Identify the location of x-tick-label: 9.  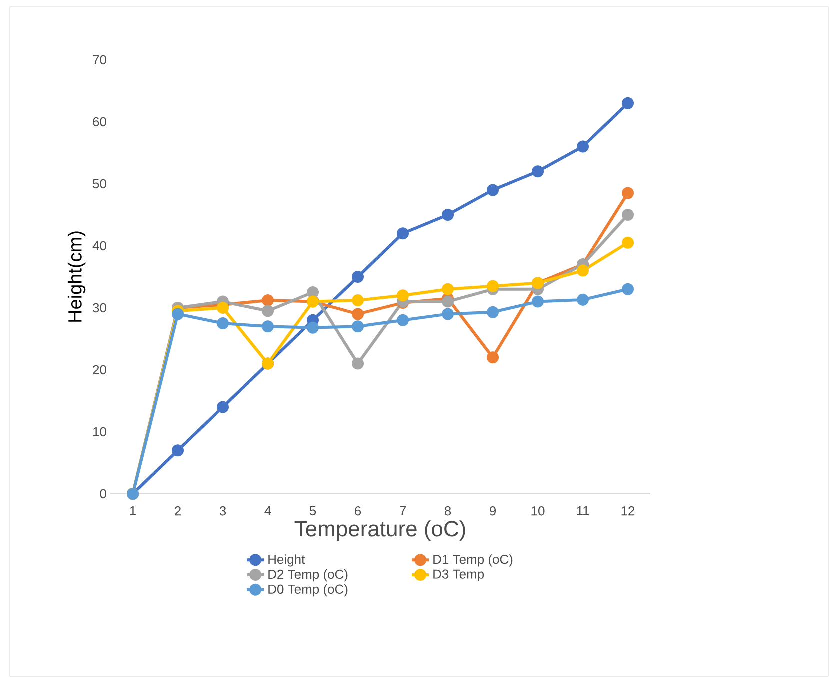
(493, 511).